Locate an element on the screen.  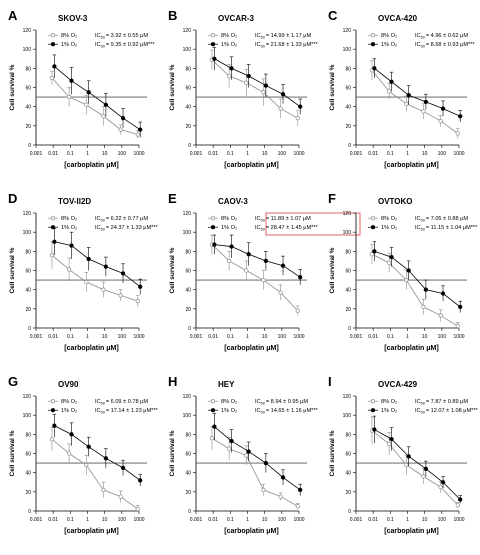
panel-letter: D is located at coordinates (12, 198).